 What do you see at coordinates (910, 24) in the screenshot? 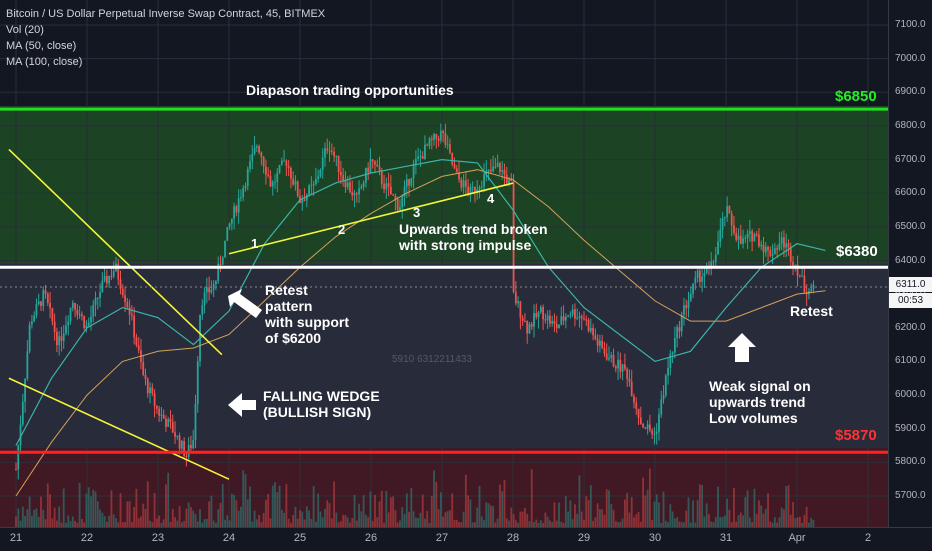
I see `price-tick-label: 7100.0` at bounding box center [910, 24].